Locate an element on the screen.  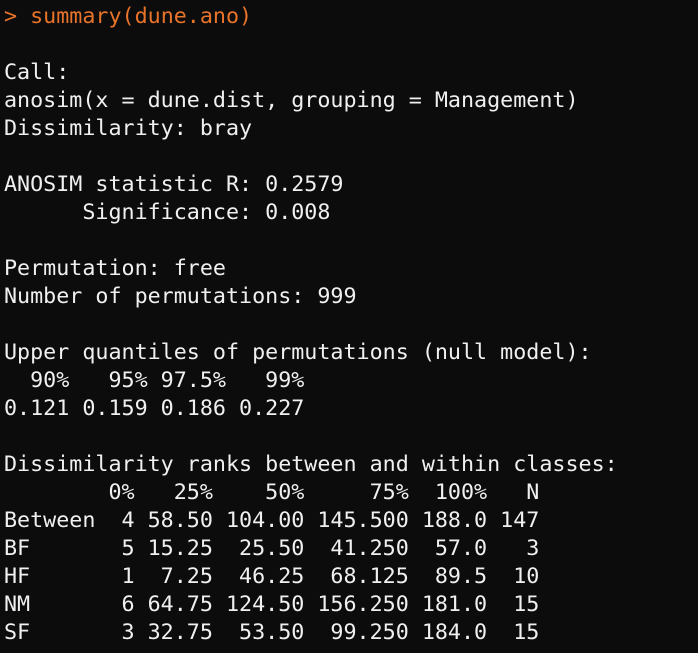
output-line: Dissimilarity: bray is located at coordinates (128, 128).